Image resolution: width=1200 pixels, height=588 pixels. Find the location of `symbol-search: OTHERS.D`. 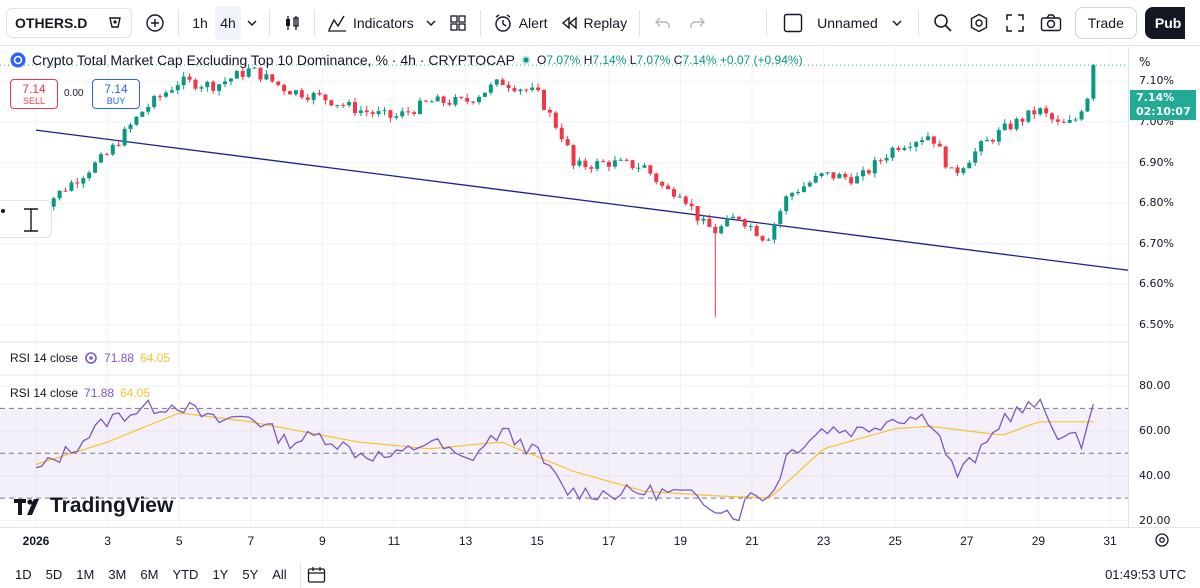

symbol-search: OTHERS.D is located at coordinates (69, 22).